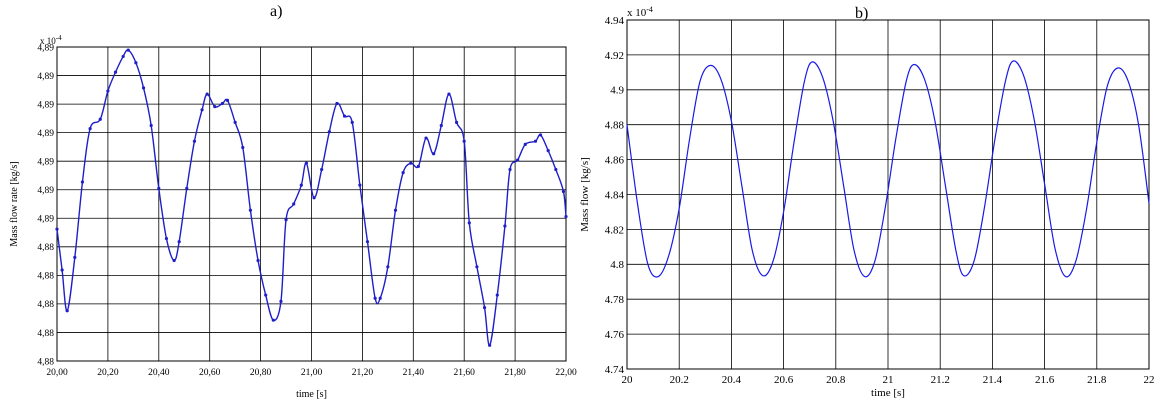  Describe the element at coordinates (14, 203) in the screenshot. I see `y-axis-label: Mass flow rate [kg/s]` at that location.